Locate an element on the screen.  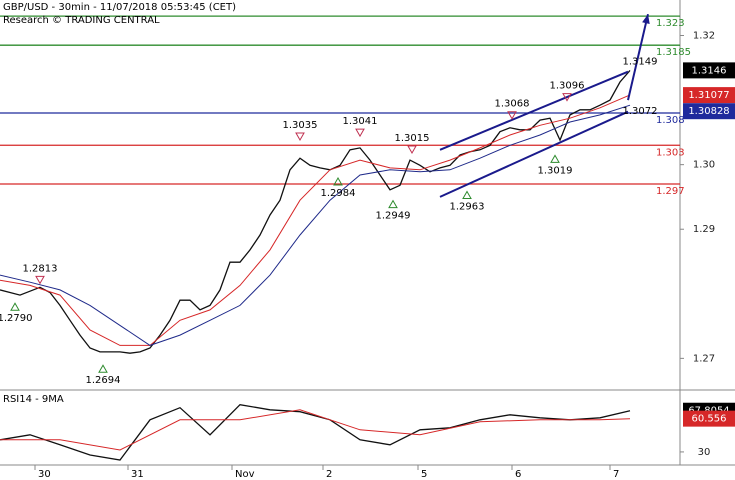
x-tick-label: 7 is located at coordinates (616, 474).